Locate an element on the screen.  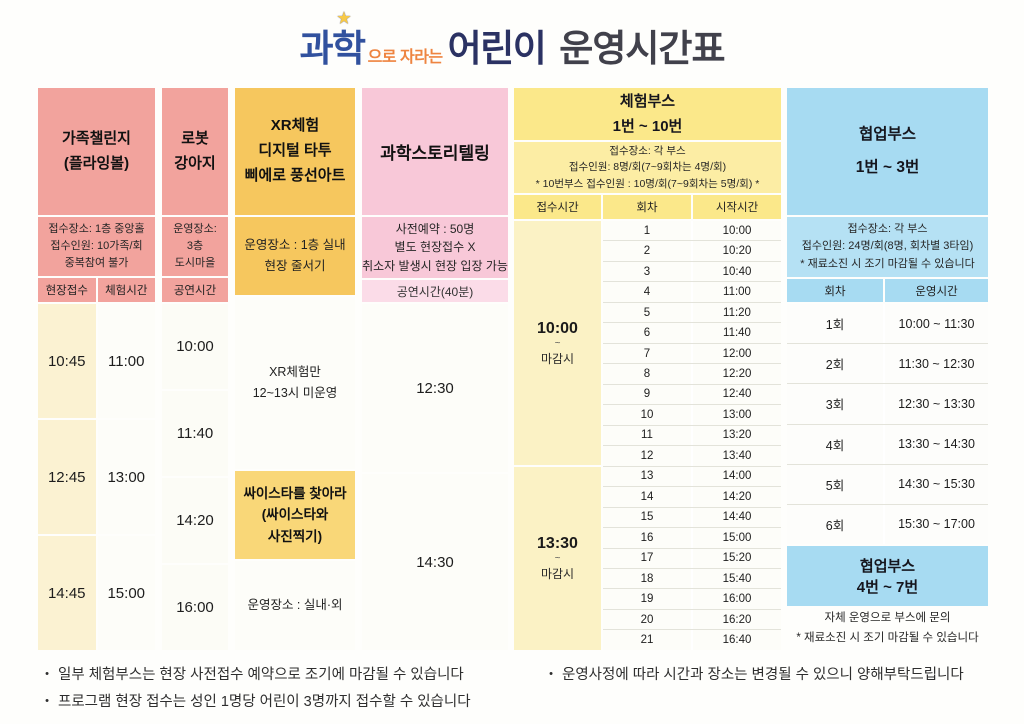
table-row: 2 10:20 is located at coordinates (692, 250).